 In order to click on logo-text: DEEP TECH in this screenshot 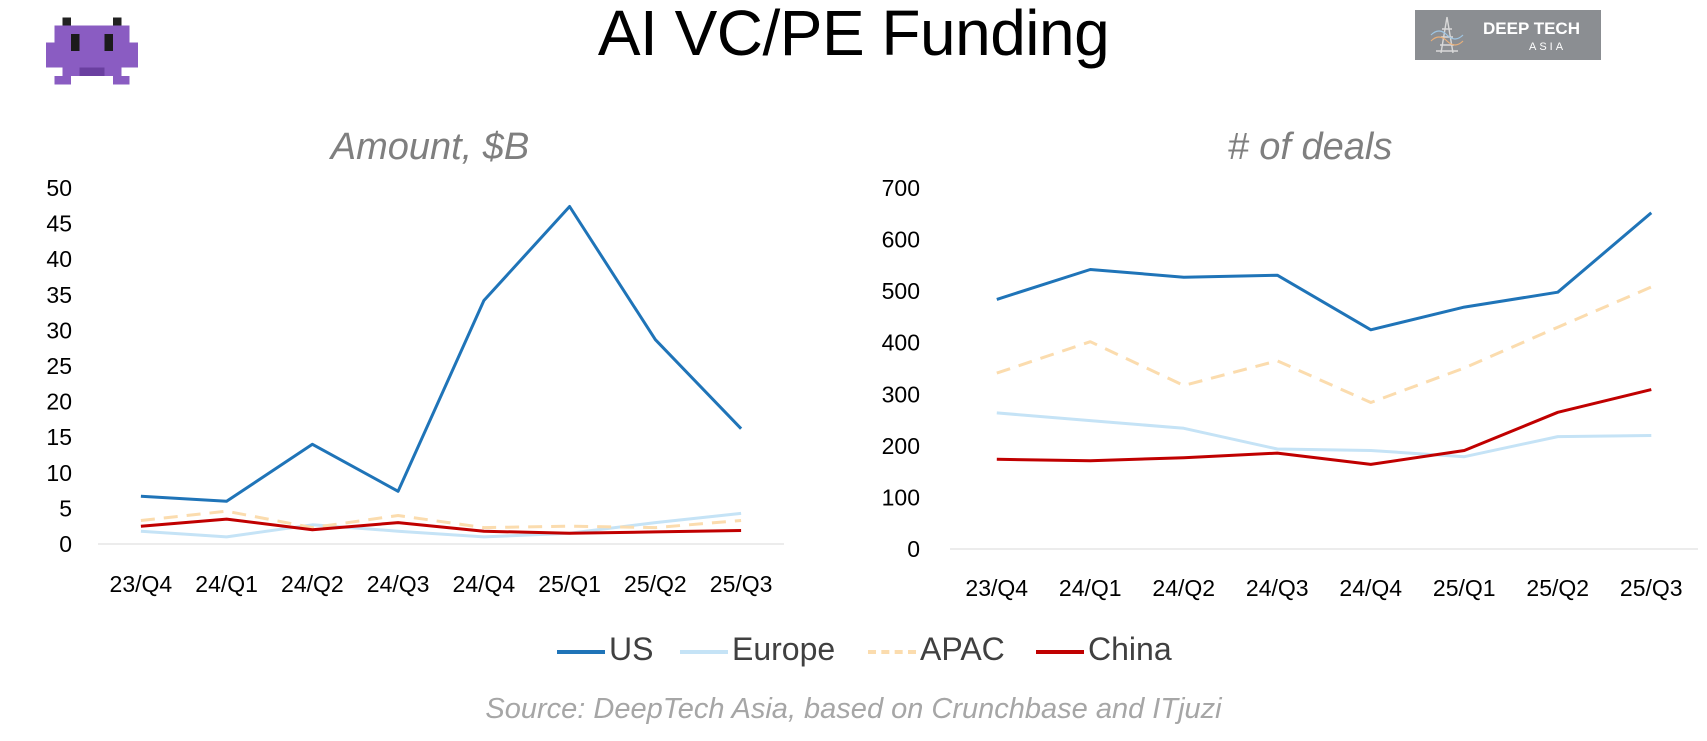, I will do `click(1531, 28)`.